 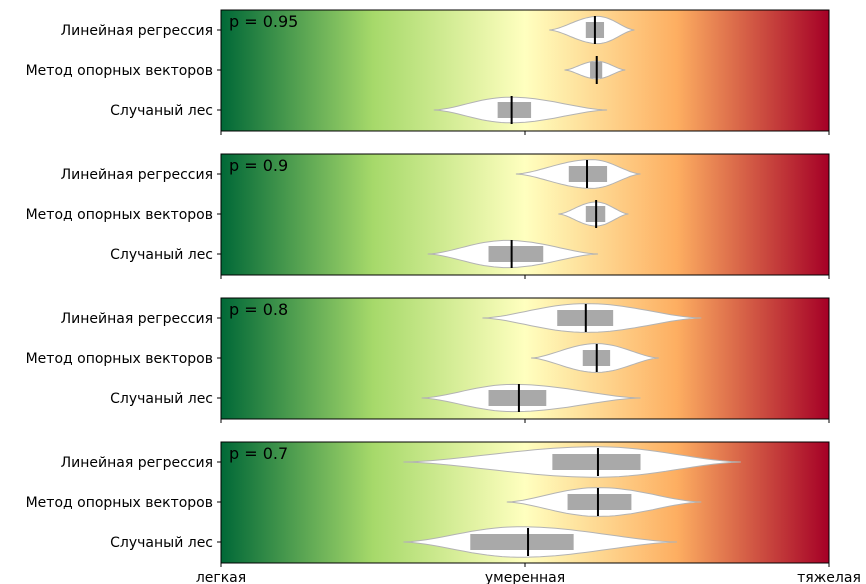 I want to click on panel-label: p = 0.8, so click(x=258, y=309).